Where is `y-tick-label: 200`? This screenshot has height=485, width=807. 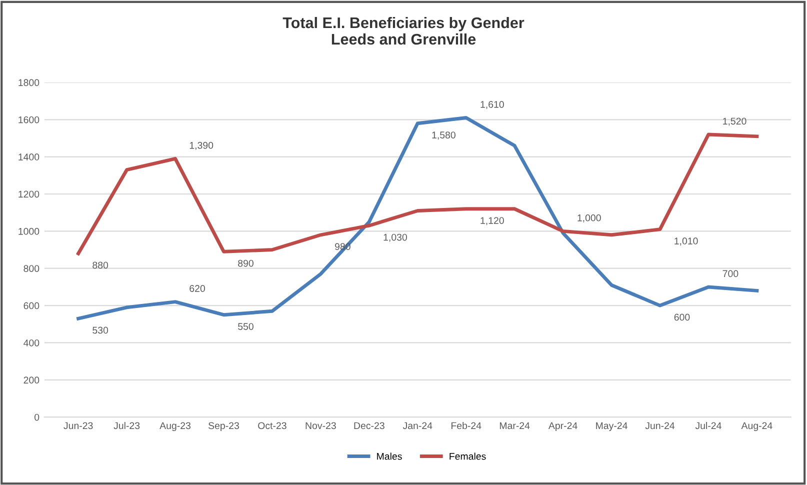 y-tick-label: 200 is located at coordinates (32, 380).